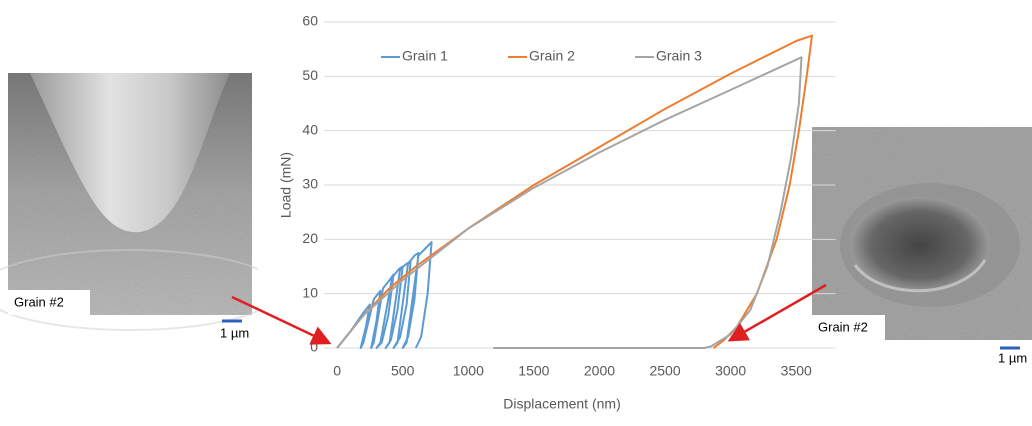 The height and width of the screenshot is (426, 1032). Describe the element at coordinates (425, 56) in the screenshot. I see `legend-label: Grain 1` at that location.